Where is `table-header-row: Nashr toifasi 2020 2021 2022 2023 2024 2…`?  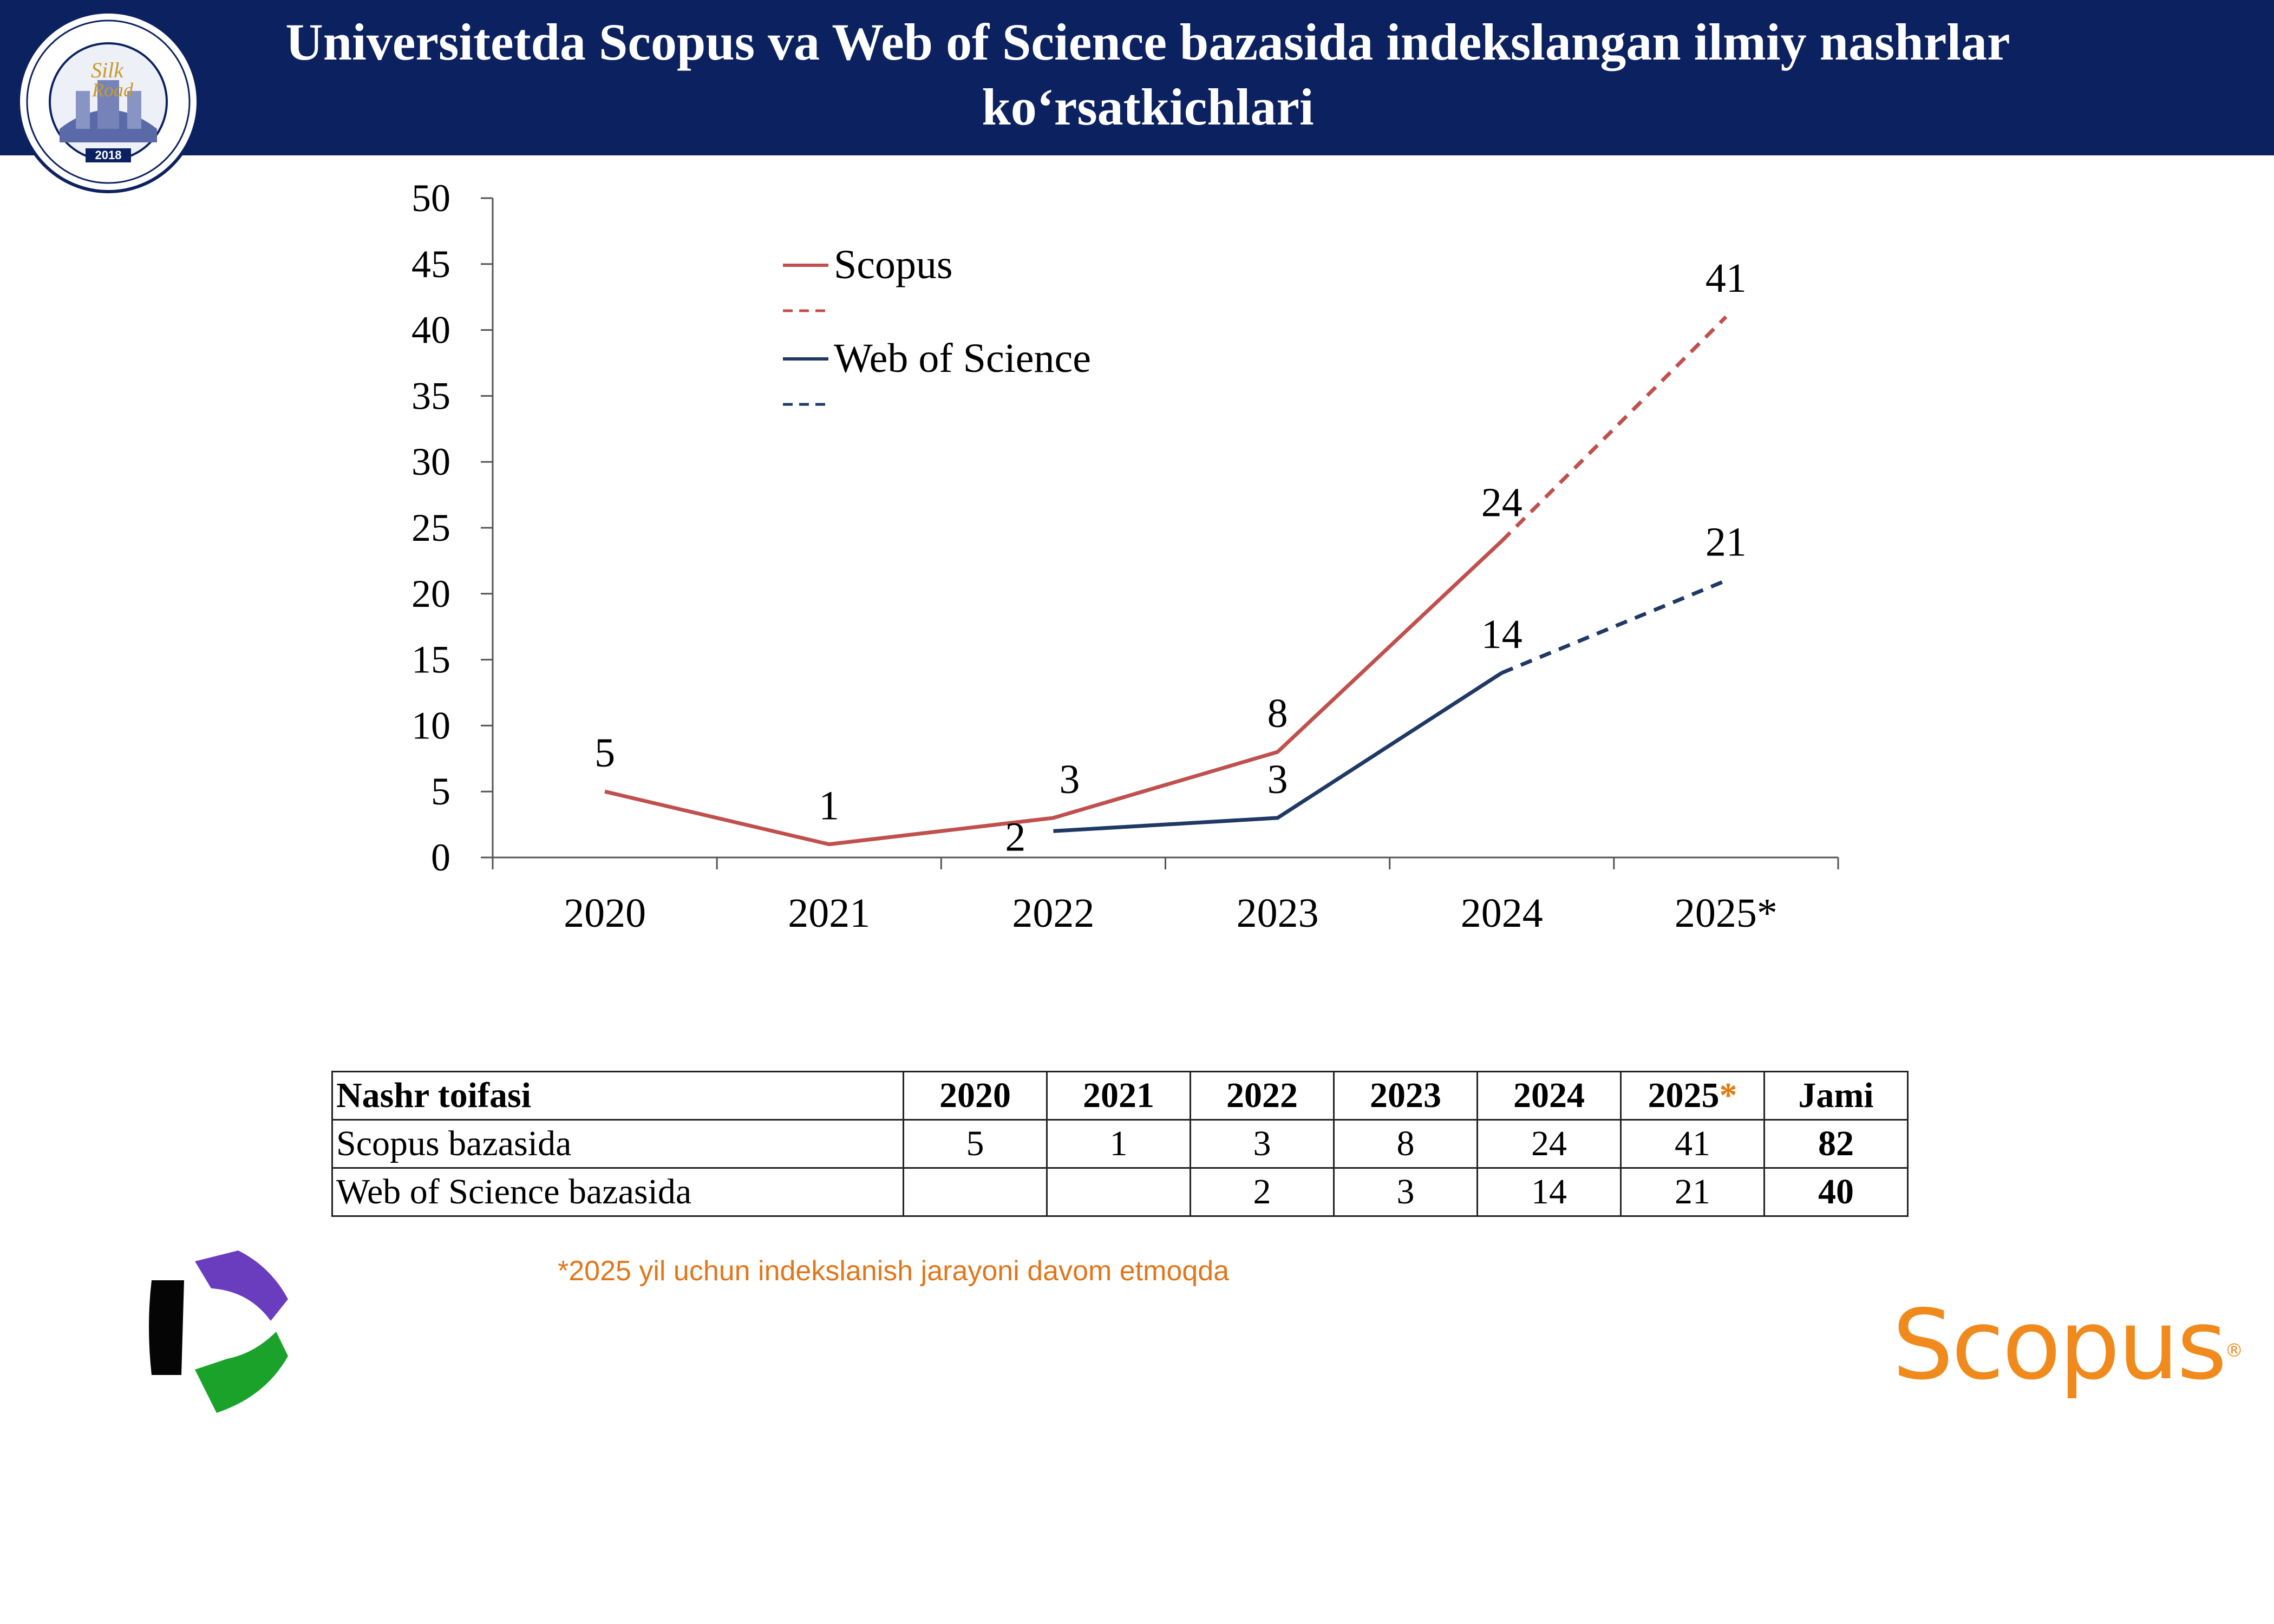 table-header-row: Nashr toifasi 2020 2021 2022 2023 2024 2… is located at coordinates (1120, 1096).